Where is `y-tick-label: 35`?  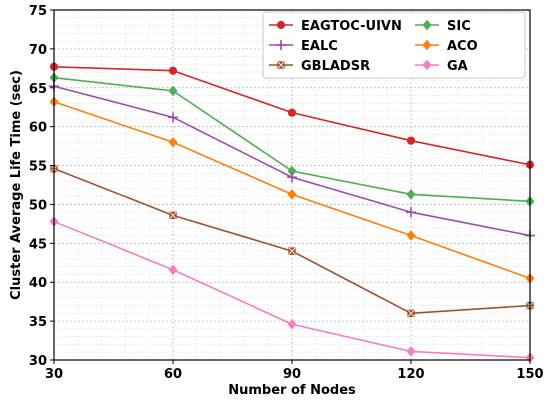 y-tick-label: 35 is located at coordinates (38, 322).